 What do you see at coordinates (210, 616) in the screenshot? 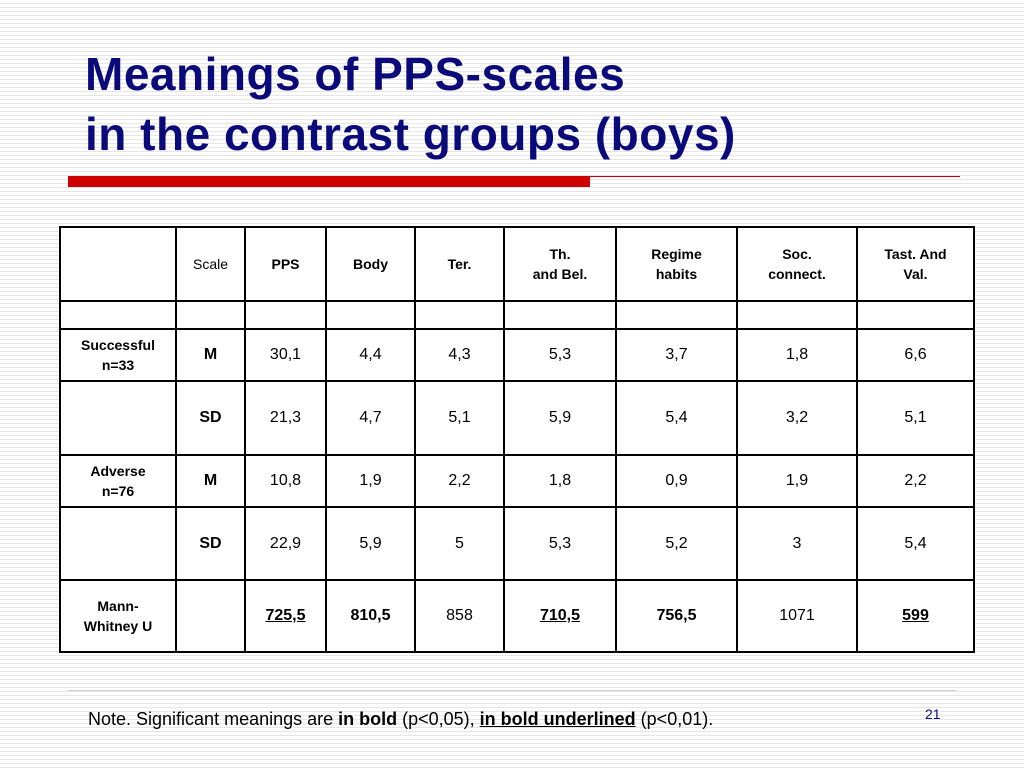
I see `stat-label-empty` at bounding box center [210, 616].